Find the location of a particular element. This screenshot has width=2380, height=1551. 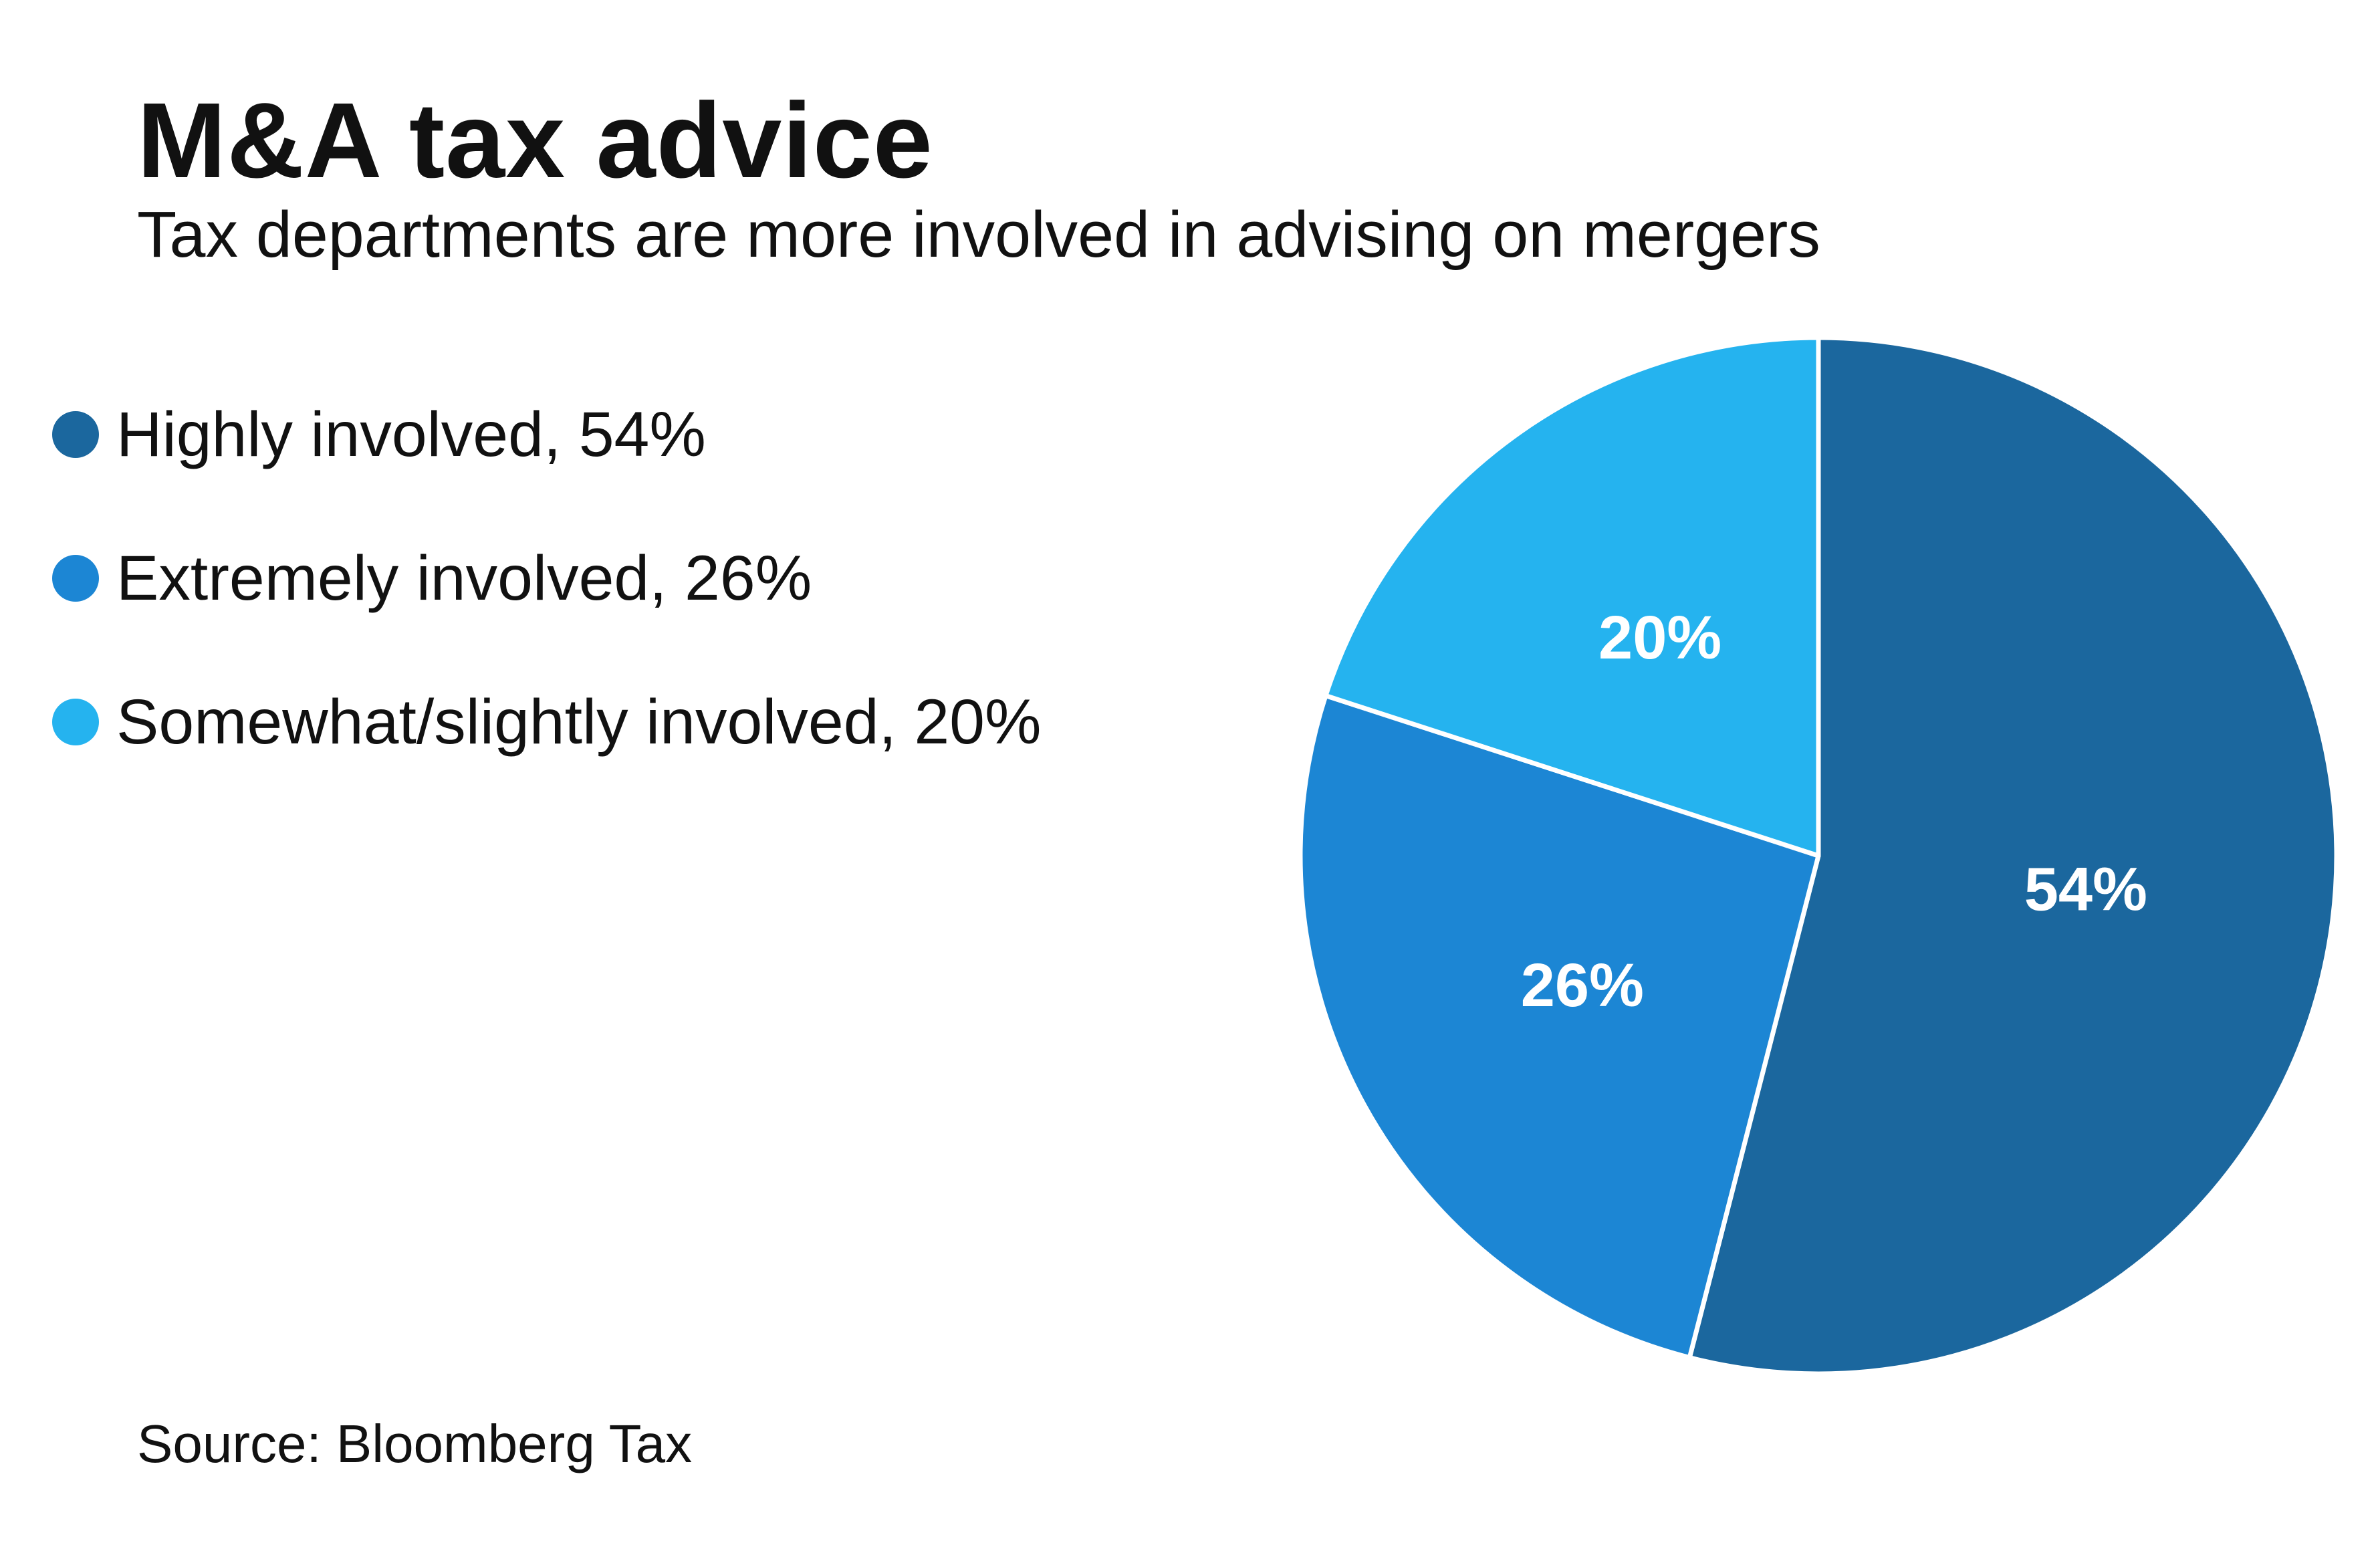

legend-swatch-extremely-involved is located at coordinates (75, 578).